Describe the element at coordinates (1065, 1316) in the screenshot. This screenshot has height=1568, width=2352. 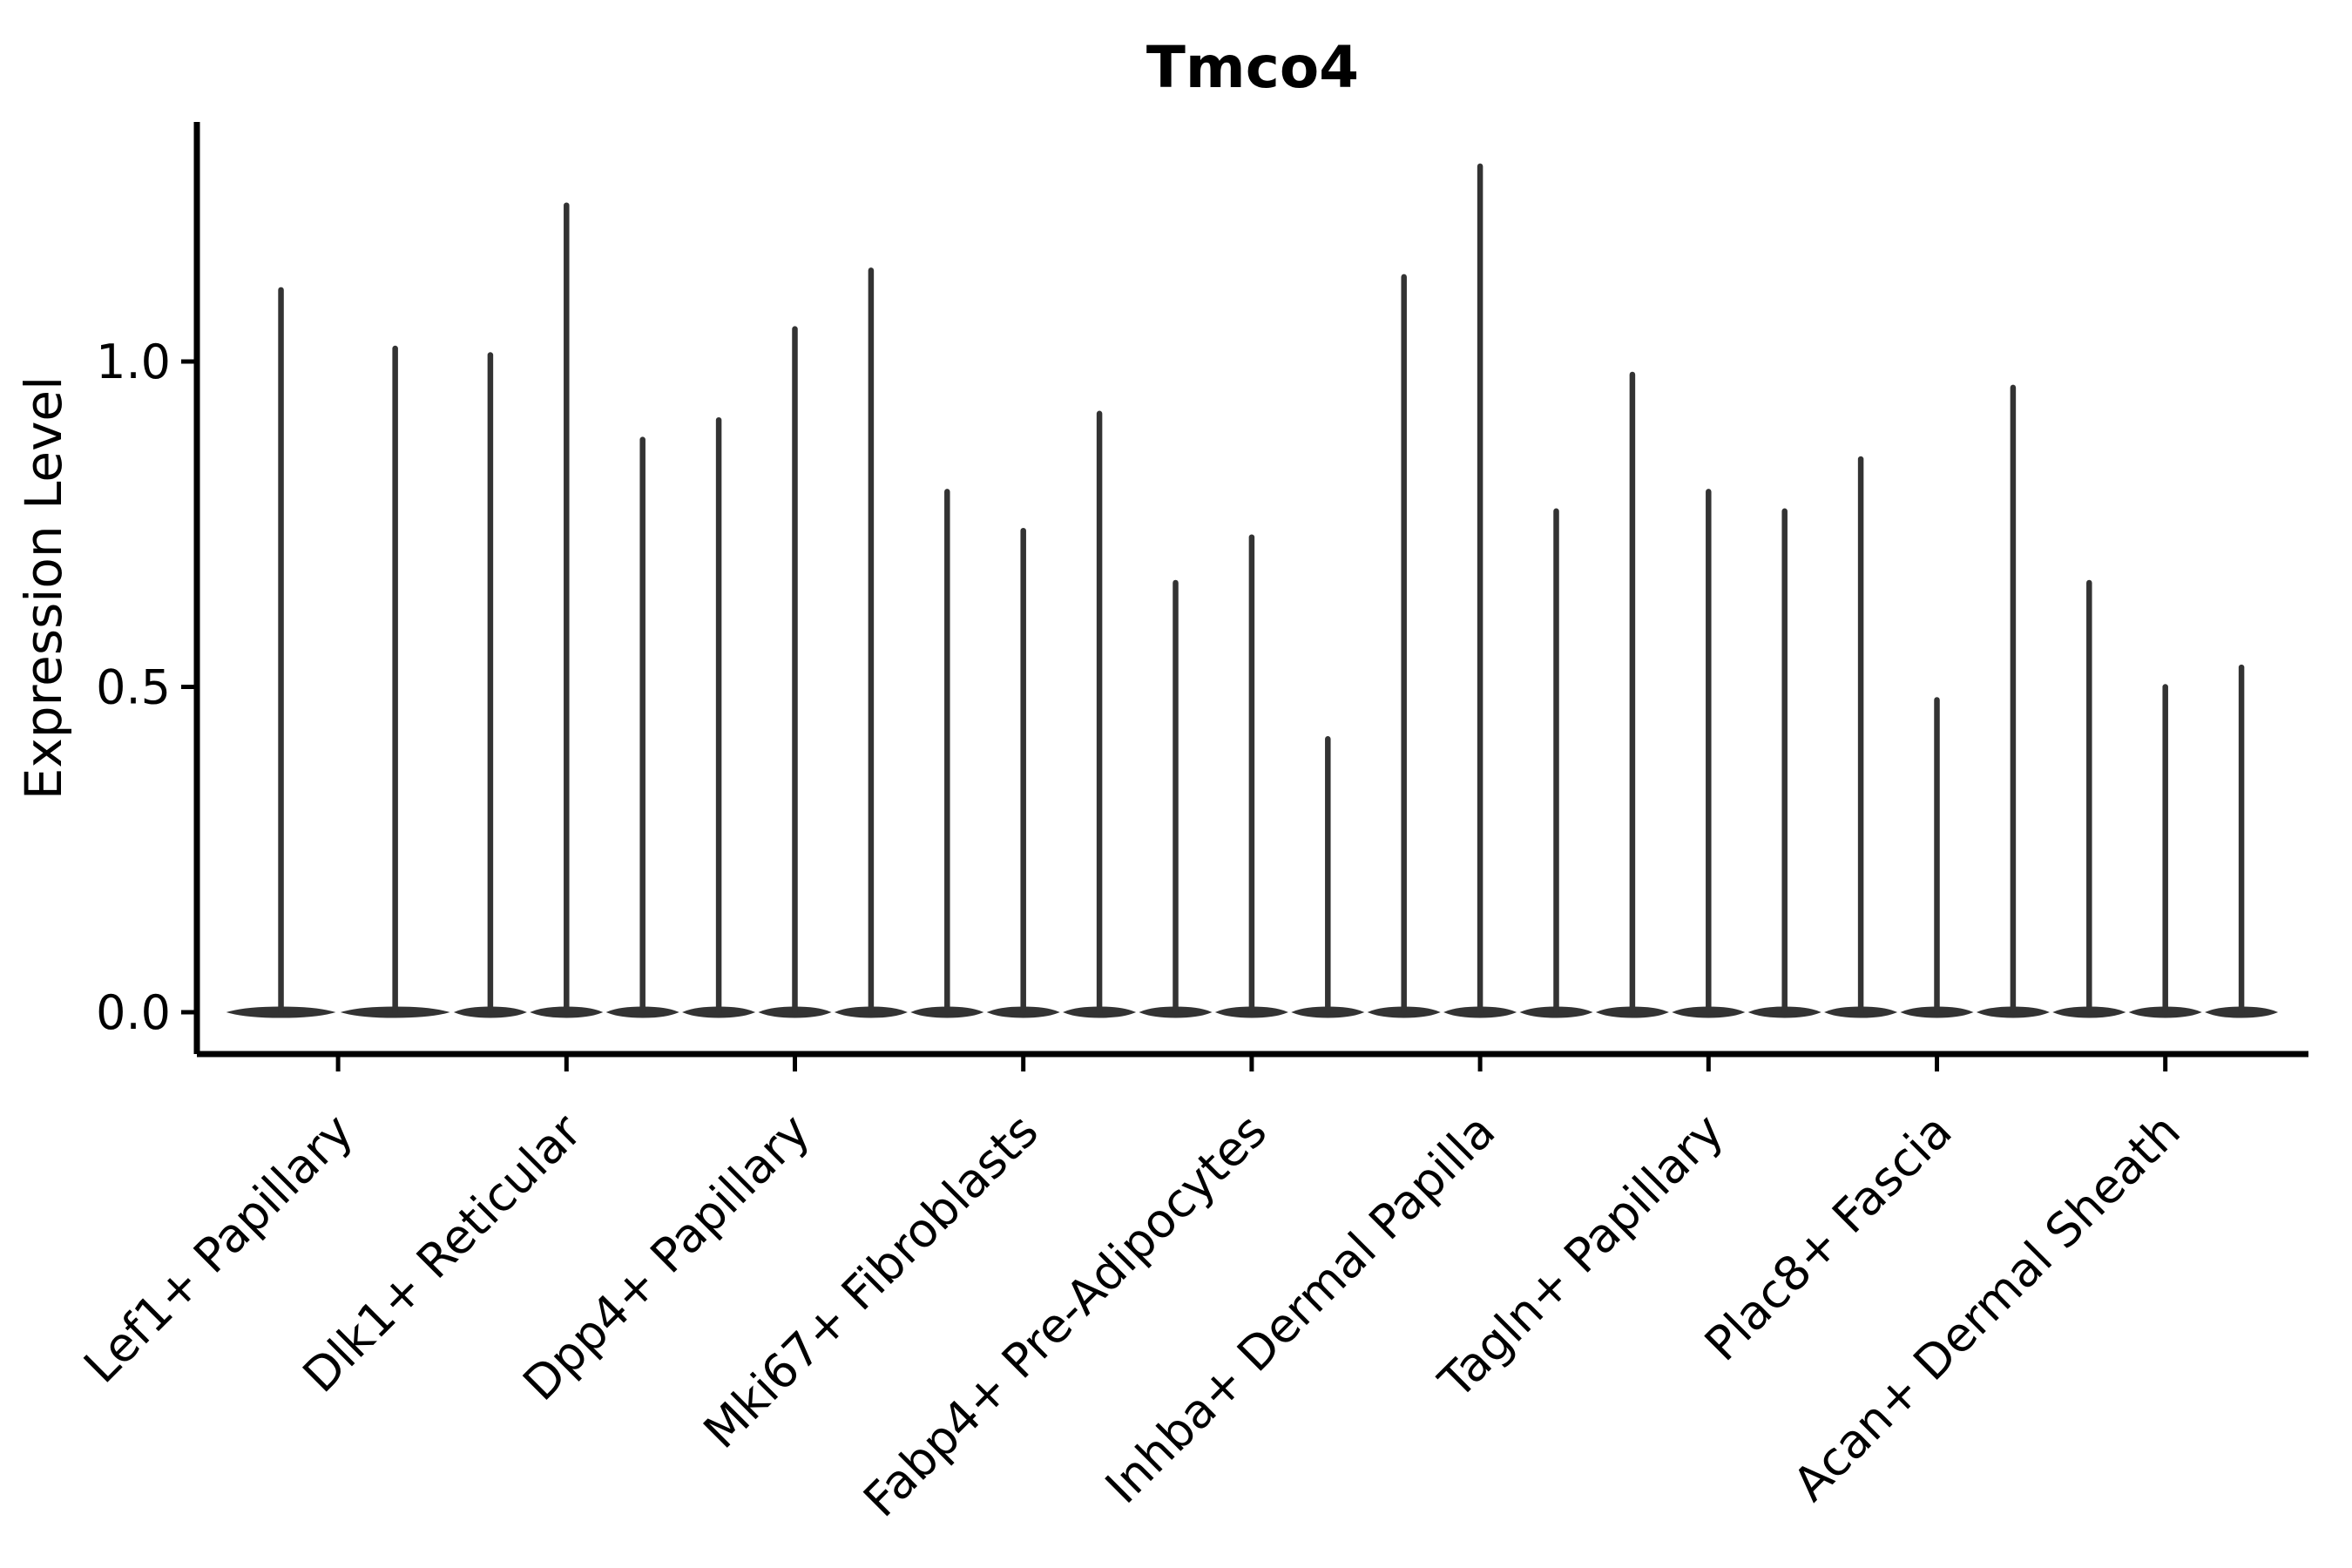
I see `x-tick-label: Fabp4+ Pre-Adipocytes` at that location.